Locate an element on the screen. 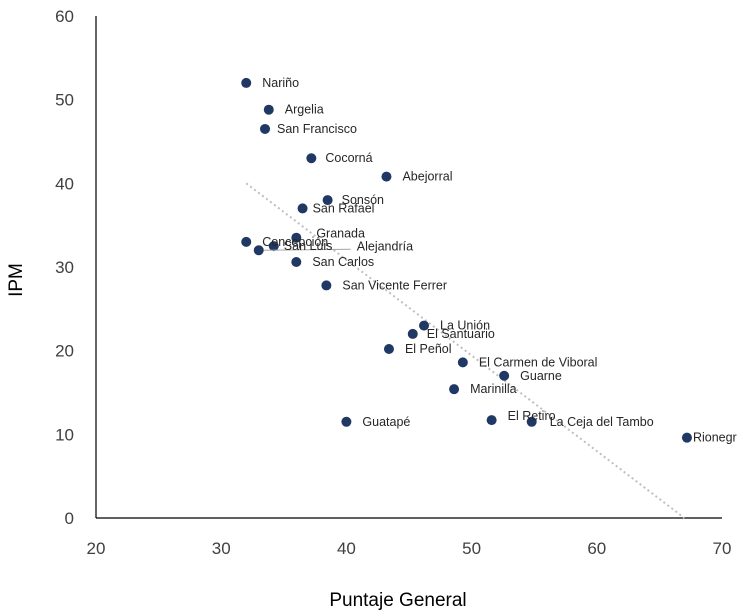 This screenshot has width=737, height=614. point-label: Granada is located at coordinates (340, 234).